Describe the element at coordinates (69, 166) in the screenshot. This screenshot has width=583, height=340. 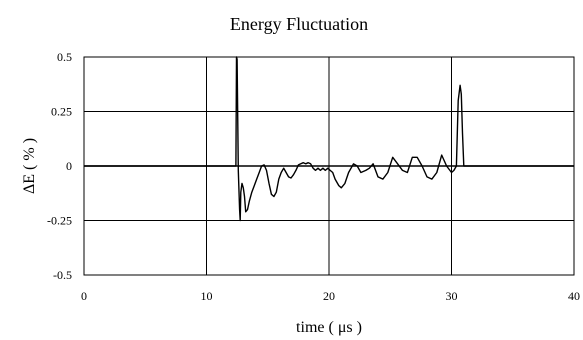
I see `y-tick-label: 0` at that location.